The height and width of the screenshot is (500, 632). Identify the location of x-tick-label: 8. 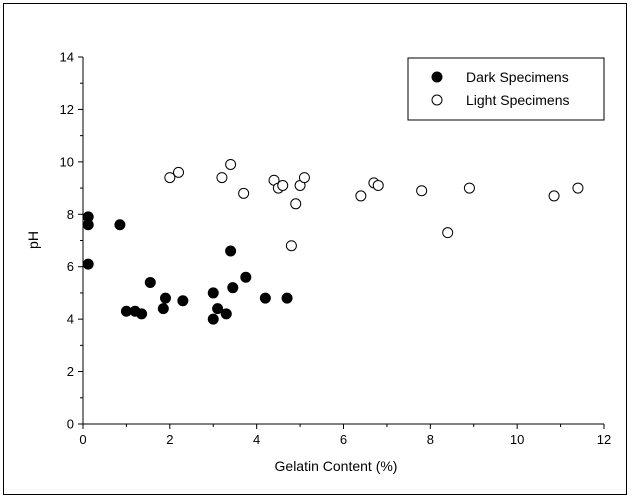
(430, 439).